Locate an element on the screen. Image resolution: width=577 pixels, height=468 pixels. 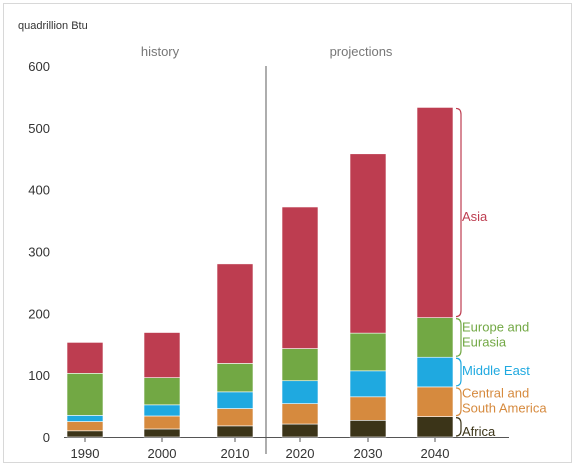
legend-label-line: Central and is located at coordinates (495, 393).